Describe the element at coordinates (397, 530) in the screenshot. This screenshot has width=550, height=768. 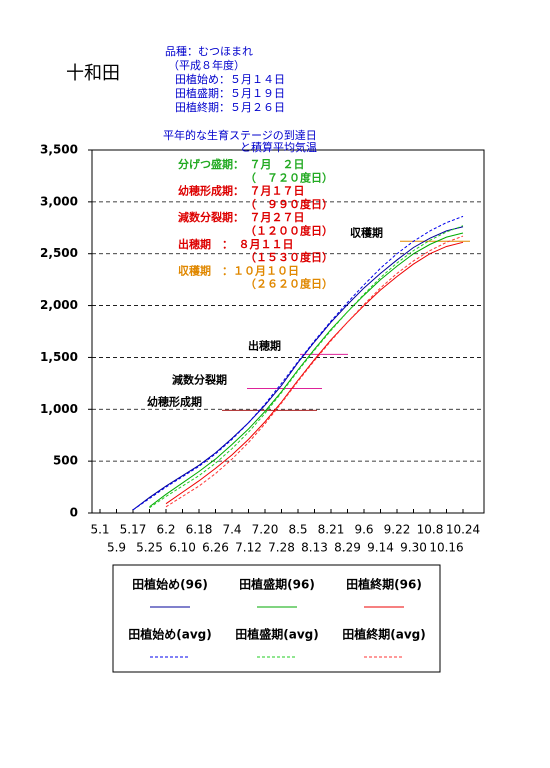
I see `x-tick-label: 9.22` at that location.